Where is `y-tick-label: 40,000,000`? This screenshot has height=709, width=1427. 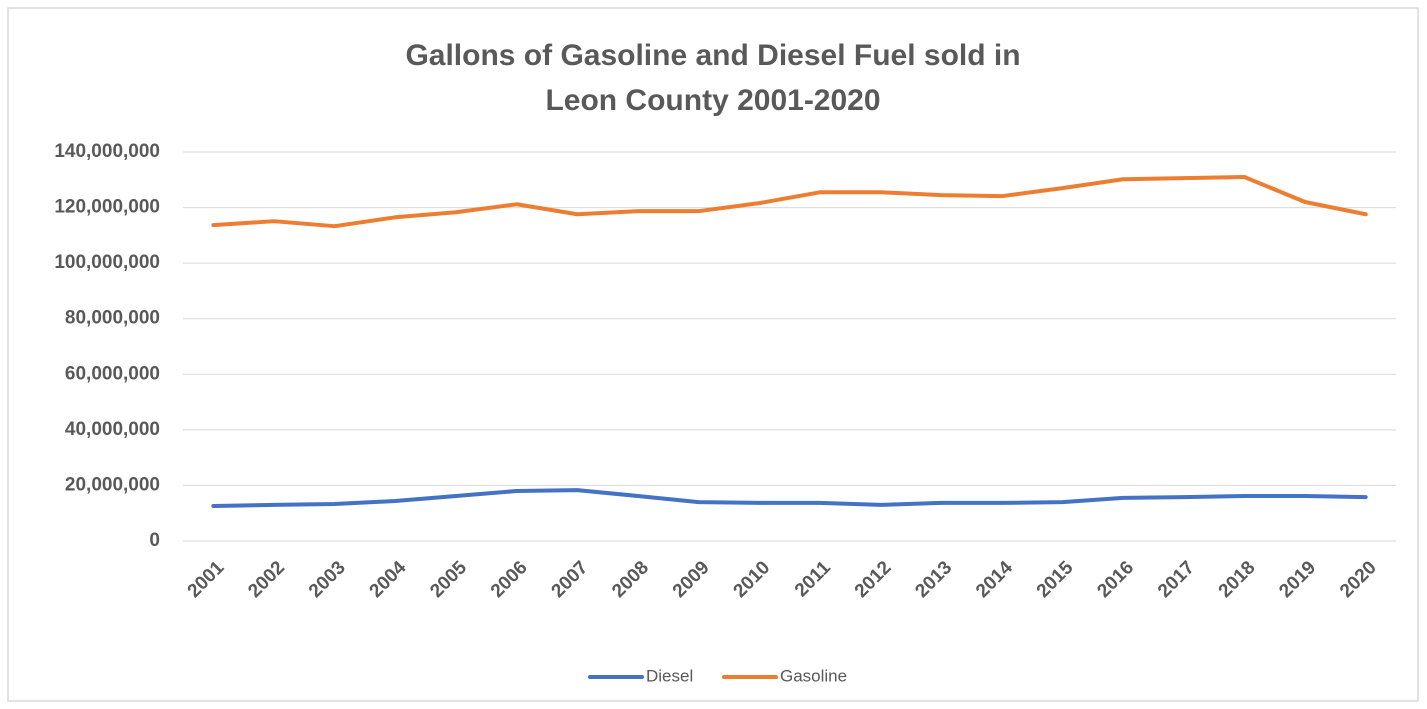
y-tick-label: 40,000,000 is located at coordinates (112, 429).